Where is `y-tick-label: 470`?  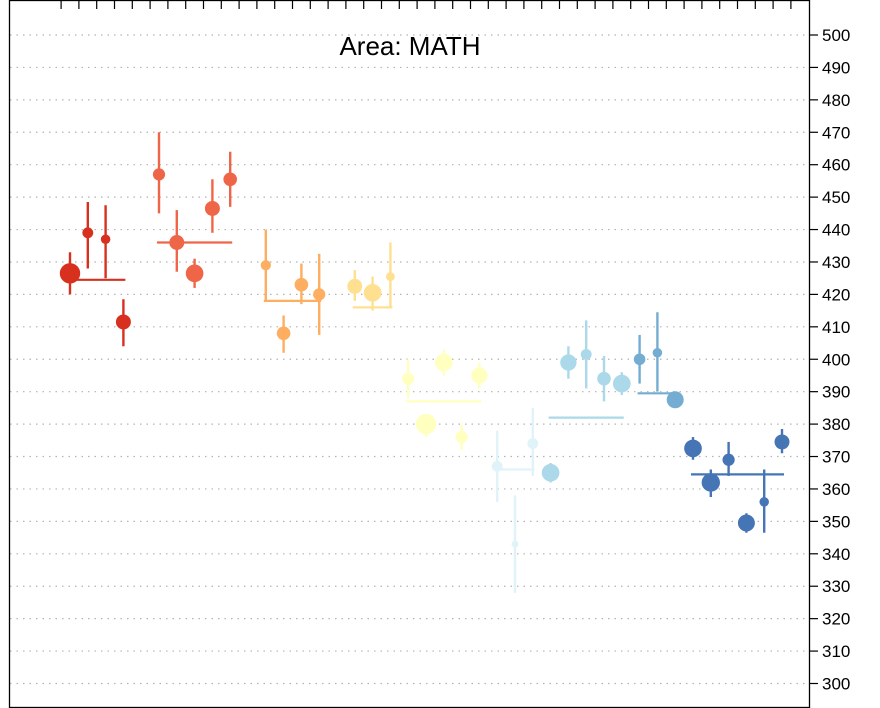 y-tick-label: 470 is located at coordinates (836, 132).